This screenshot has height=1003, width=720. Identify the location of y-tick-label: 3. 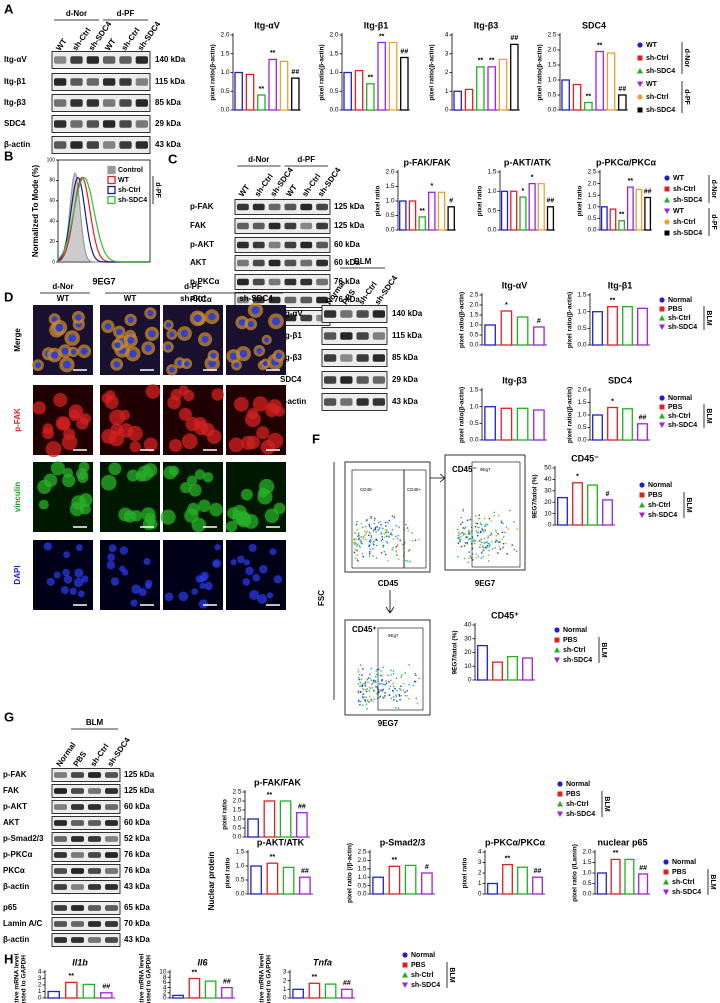
(285, 972).